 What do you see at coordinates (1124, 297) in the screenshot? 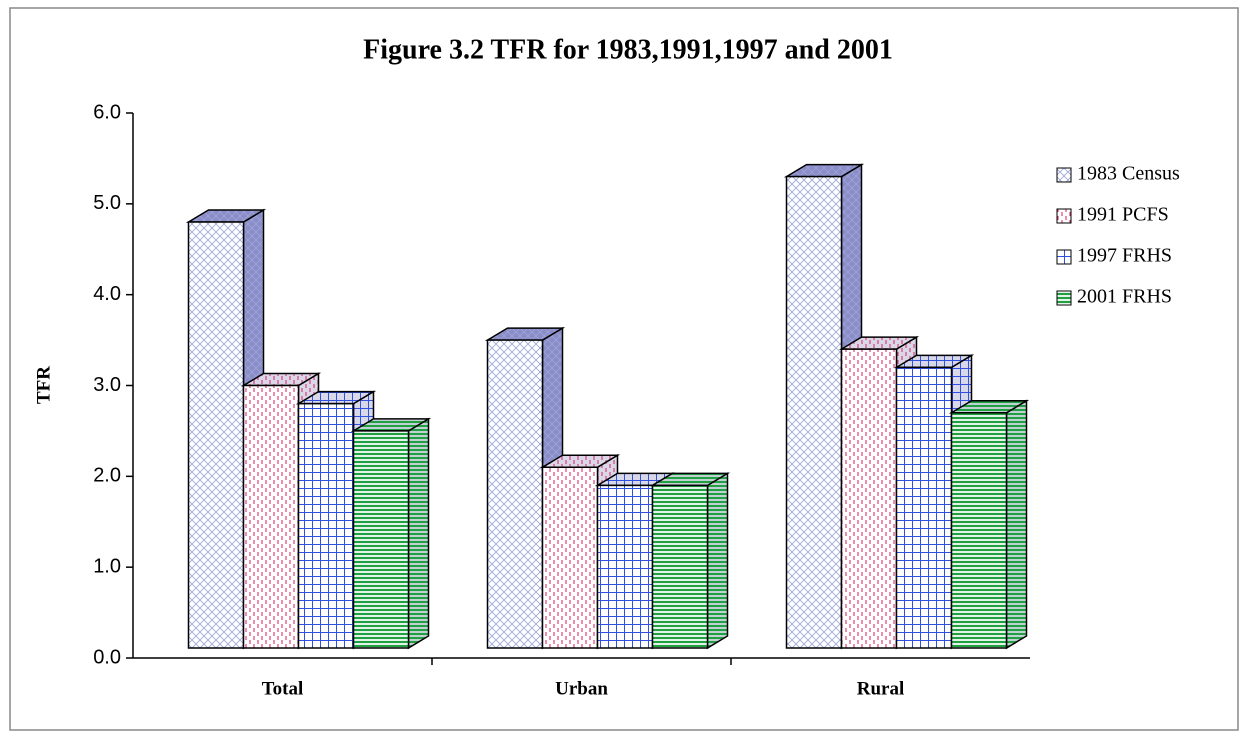
I see `legend-label: 2001 FRHS` at bounding box center [1124, 297].